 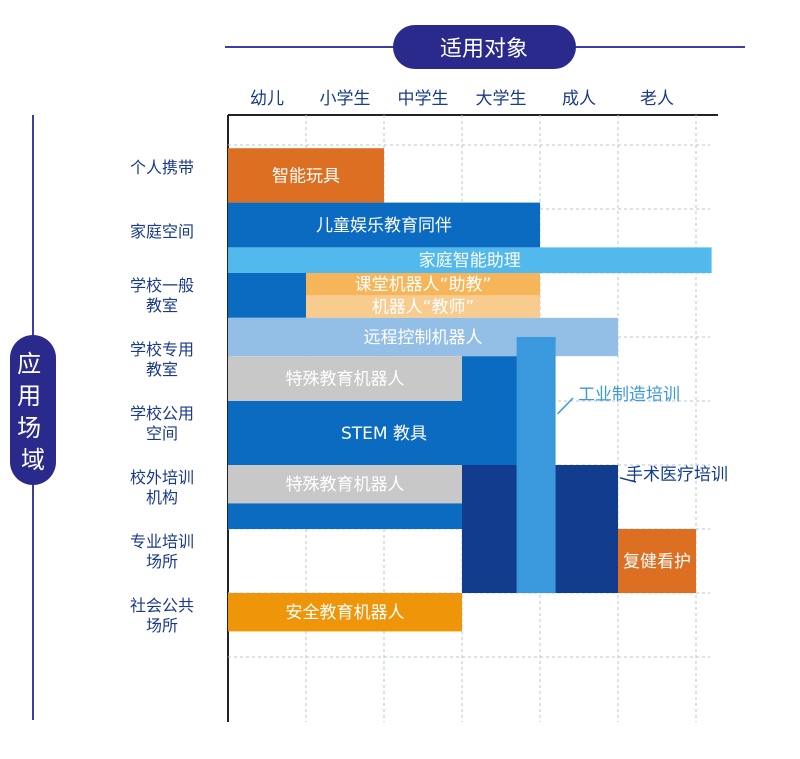 What do you see at coordinates (162, 285) in the screenshot?
I see `row-label: 学校一般` at bounding box center [162, 285].